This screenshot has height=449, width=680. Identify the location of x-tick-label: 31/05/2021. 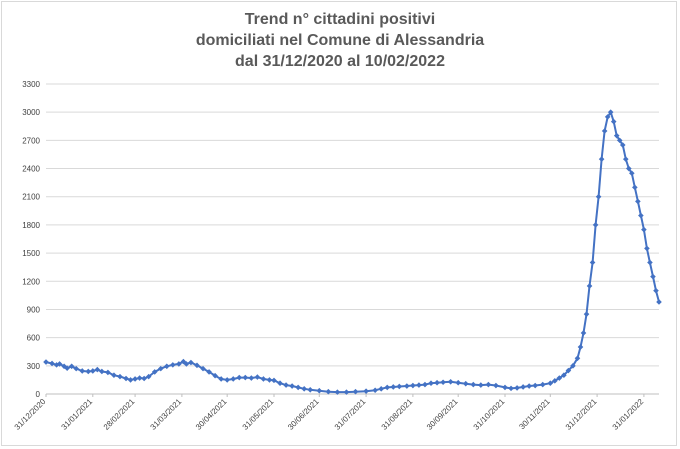
(258, 414).